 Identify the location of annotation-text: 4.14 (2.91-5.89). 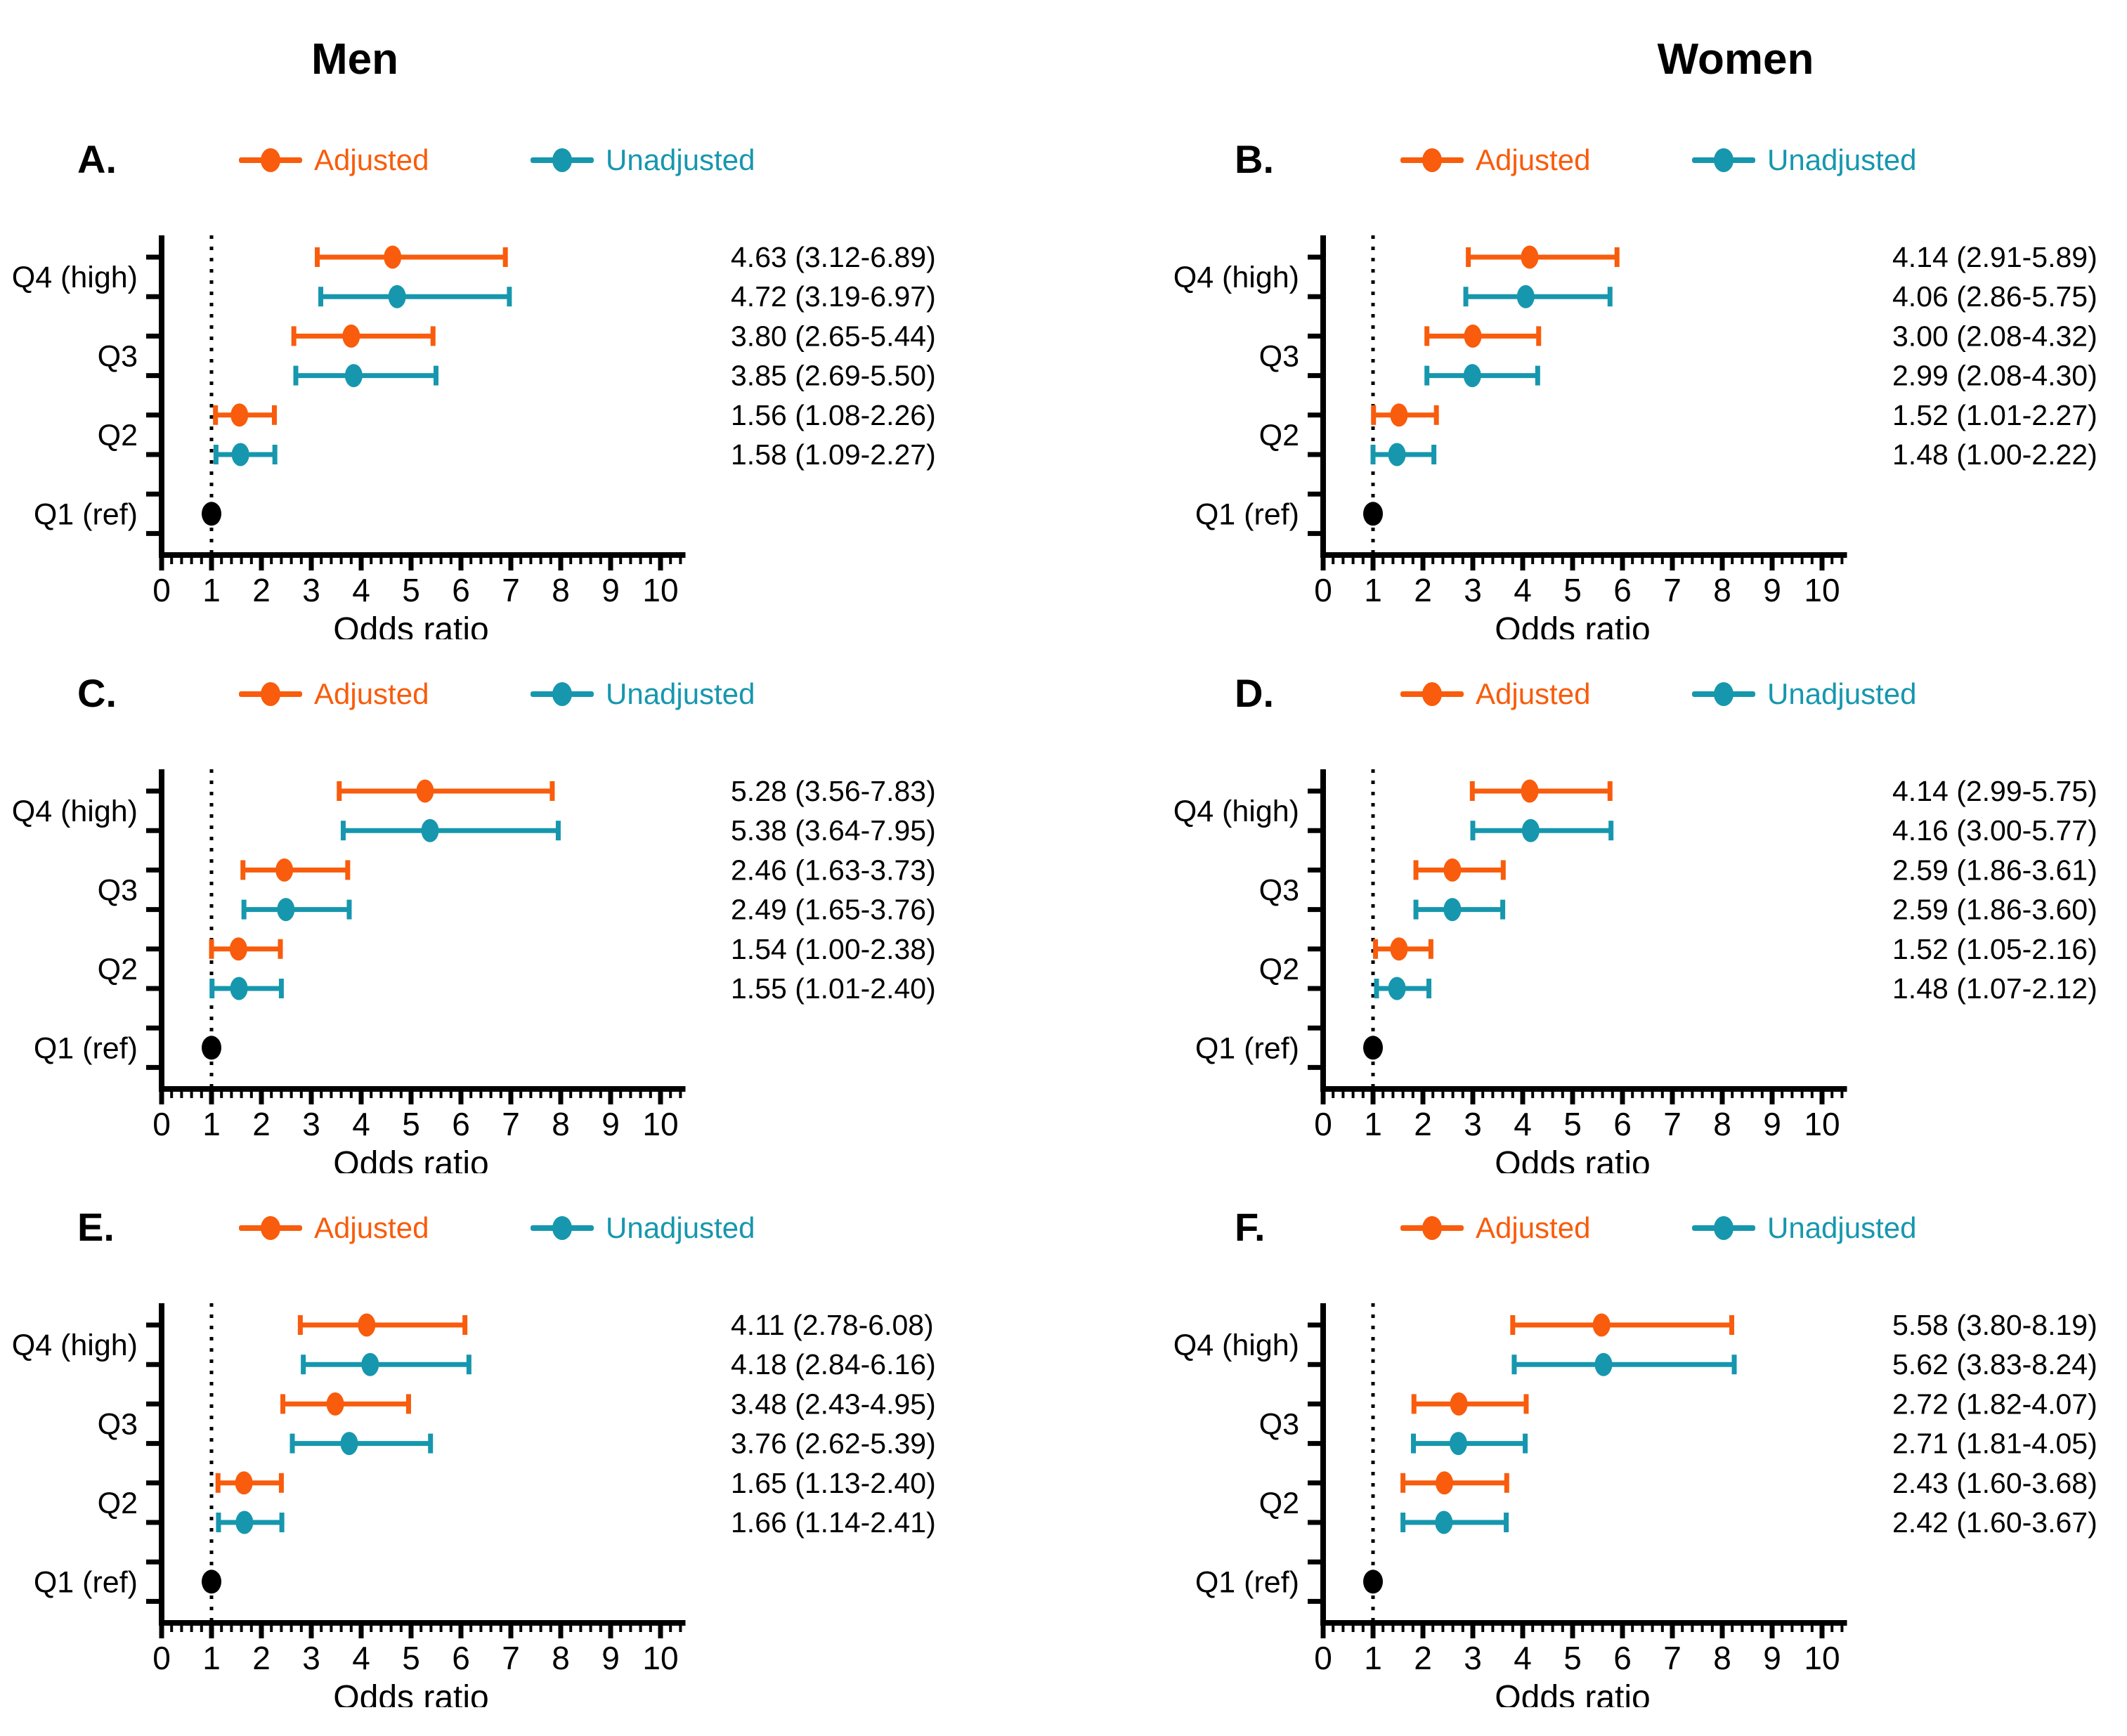
(1994, 257).